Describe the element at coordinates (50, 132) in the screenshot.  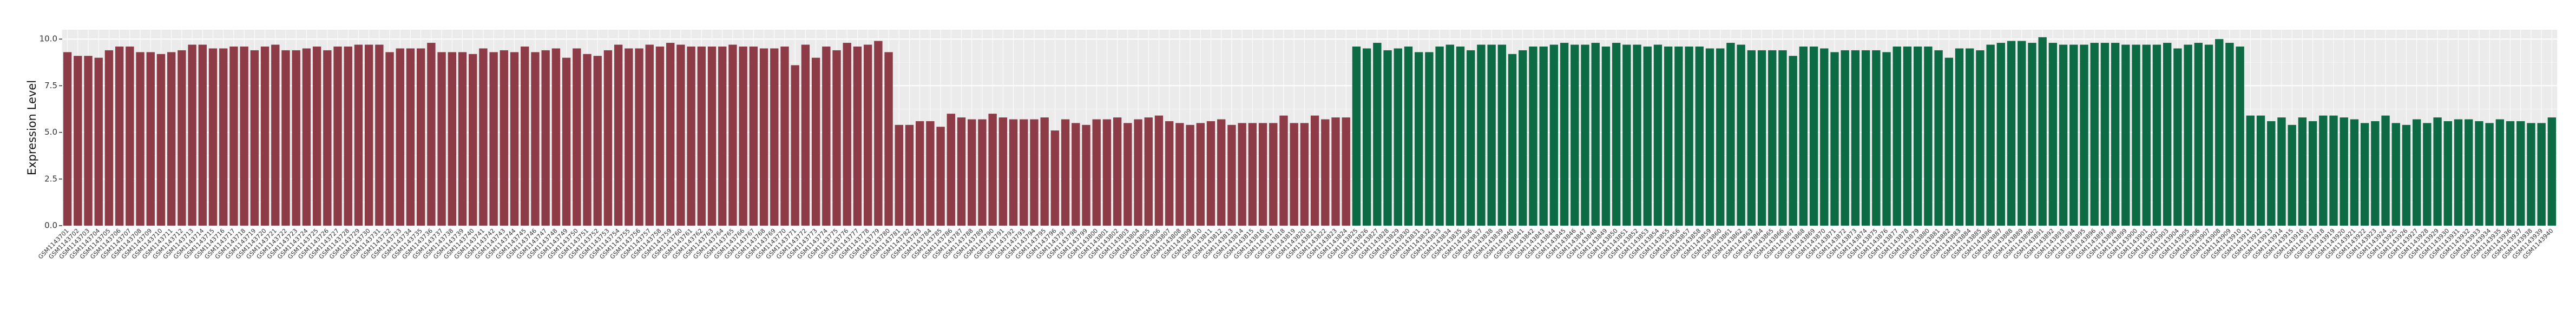
I see `y-tick-label: 5.0` at that location.